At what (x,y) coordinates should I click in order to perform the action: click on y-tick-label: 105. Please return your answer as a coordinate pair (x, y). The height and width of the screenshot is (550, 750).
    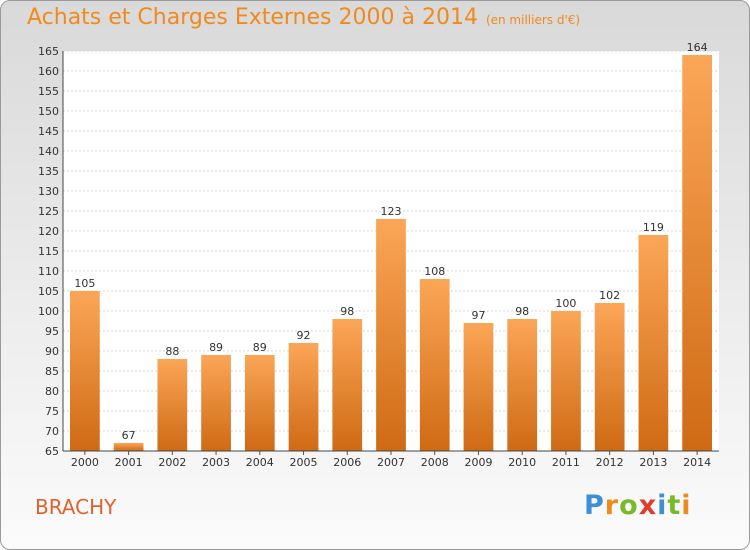
    Looking at the image, I should click on (48, 291).